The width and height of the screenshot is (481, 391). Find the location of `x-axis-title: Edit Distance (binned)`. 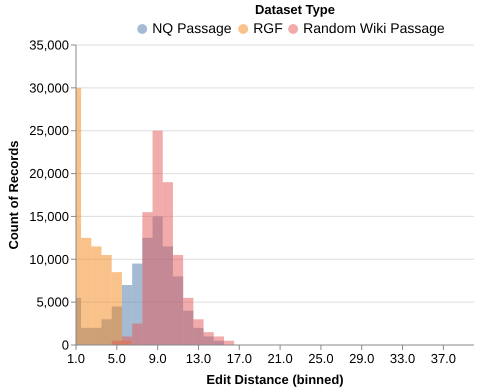

x-axis-title: Edit Distance (binned) is located at coordinates (275, 379).